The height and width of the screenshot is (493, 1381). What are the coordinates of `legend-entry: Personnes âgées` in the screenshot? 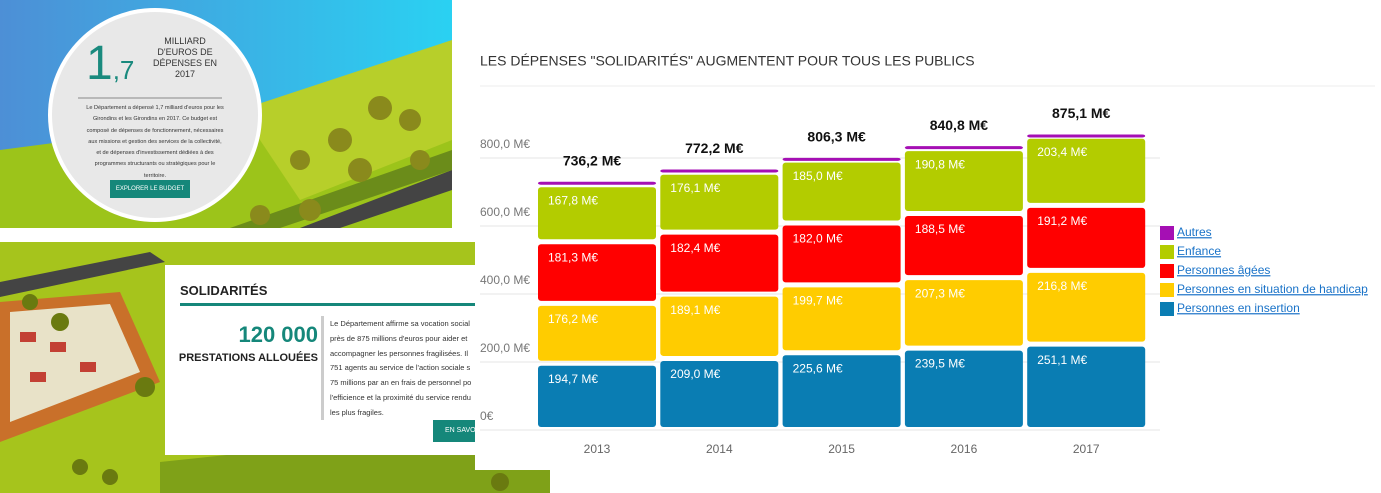 It's located at (1223, 270).